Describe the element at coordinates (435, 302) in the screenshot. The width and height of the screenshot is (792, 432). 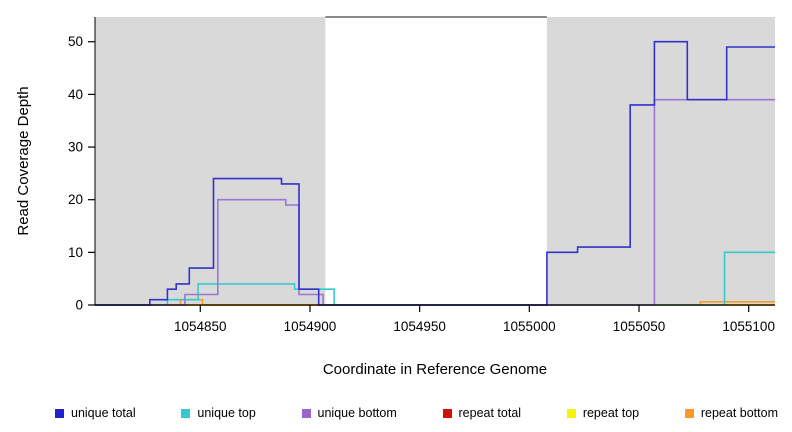
I see `series-repeat-bottom` at that location.